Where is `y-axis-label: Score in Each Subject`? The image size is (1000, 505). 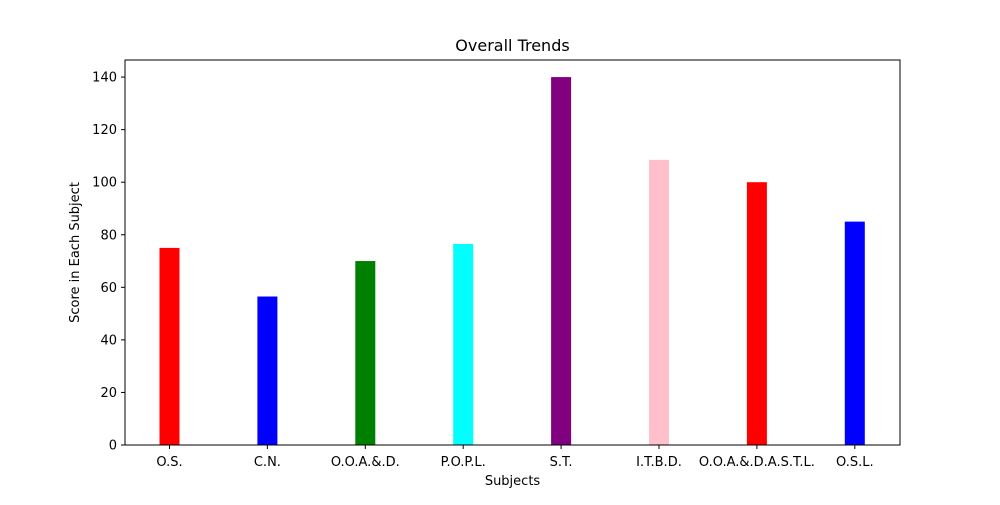
y-axis-label: Score in Each Subject is located at coordinates (75, 252).